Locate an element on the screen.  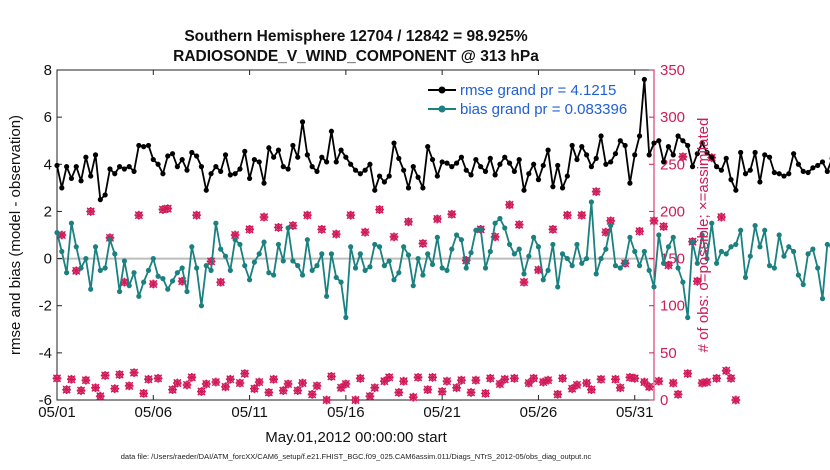
y-tick-label-right: 100 is located at coordinates (672, 306).